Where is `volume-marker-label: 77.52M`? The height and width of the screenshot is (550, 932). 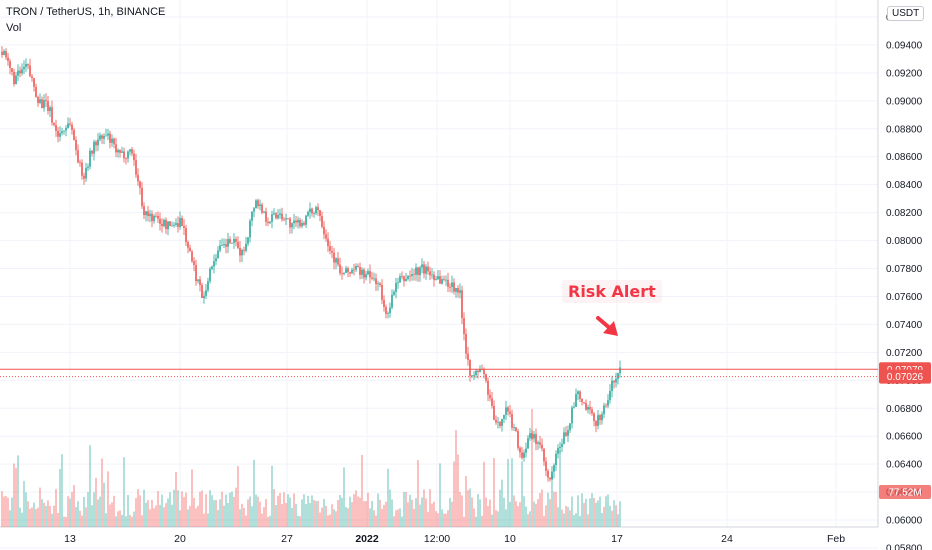
volume-marker-label: 77.52M is located at coordinates (904, 493).